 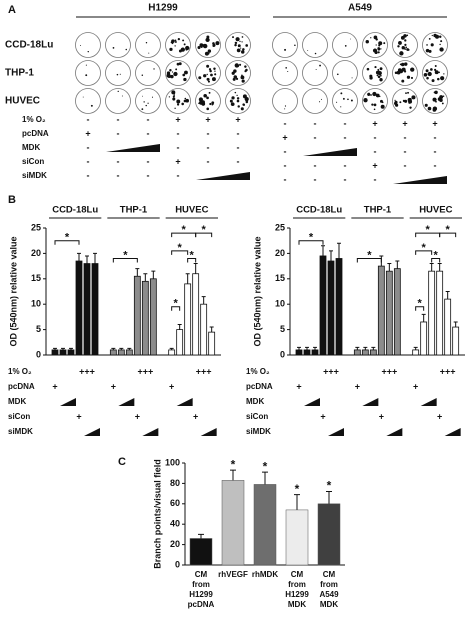 What do you see at coordinates (75, 210) in the screenshot?
I see `group-label: CCD-18Lu` at bounding box center [75, 210].